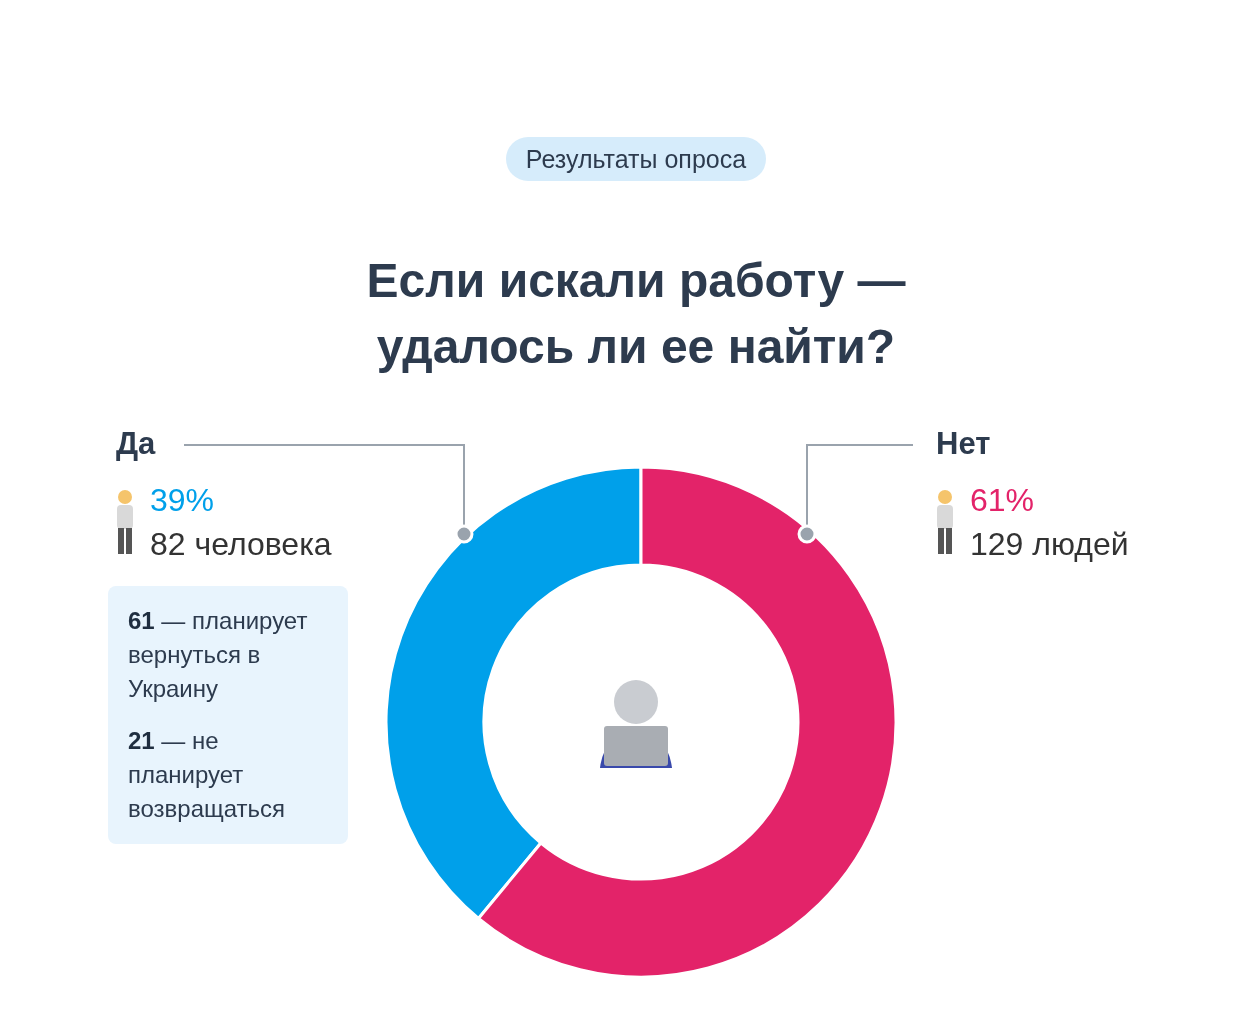  Describe the element at coordinates (1002, 500) in the screenshot. I see `data-label: 61%` at that location.